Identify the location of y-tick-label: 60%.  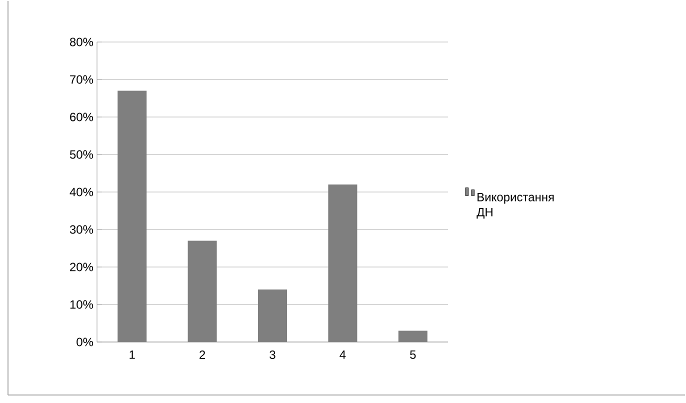
(82, 117).